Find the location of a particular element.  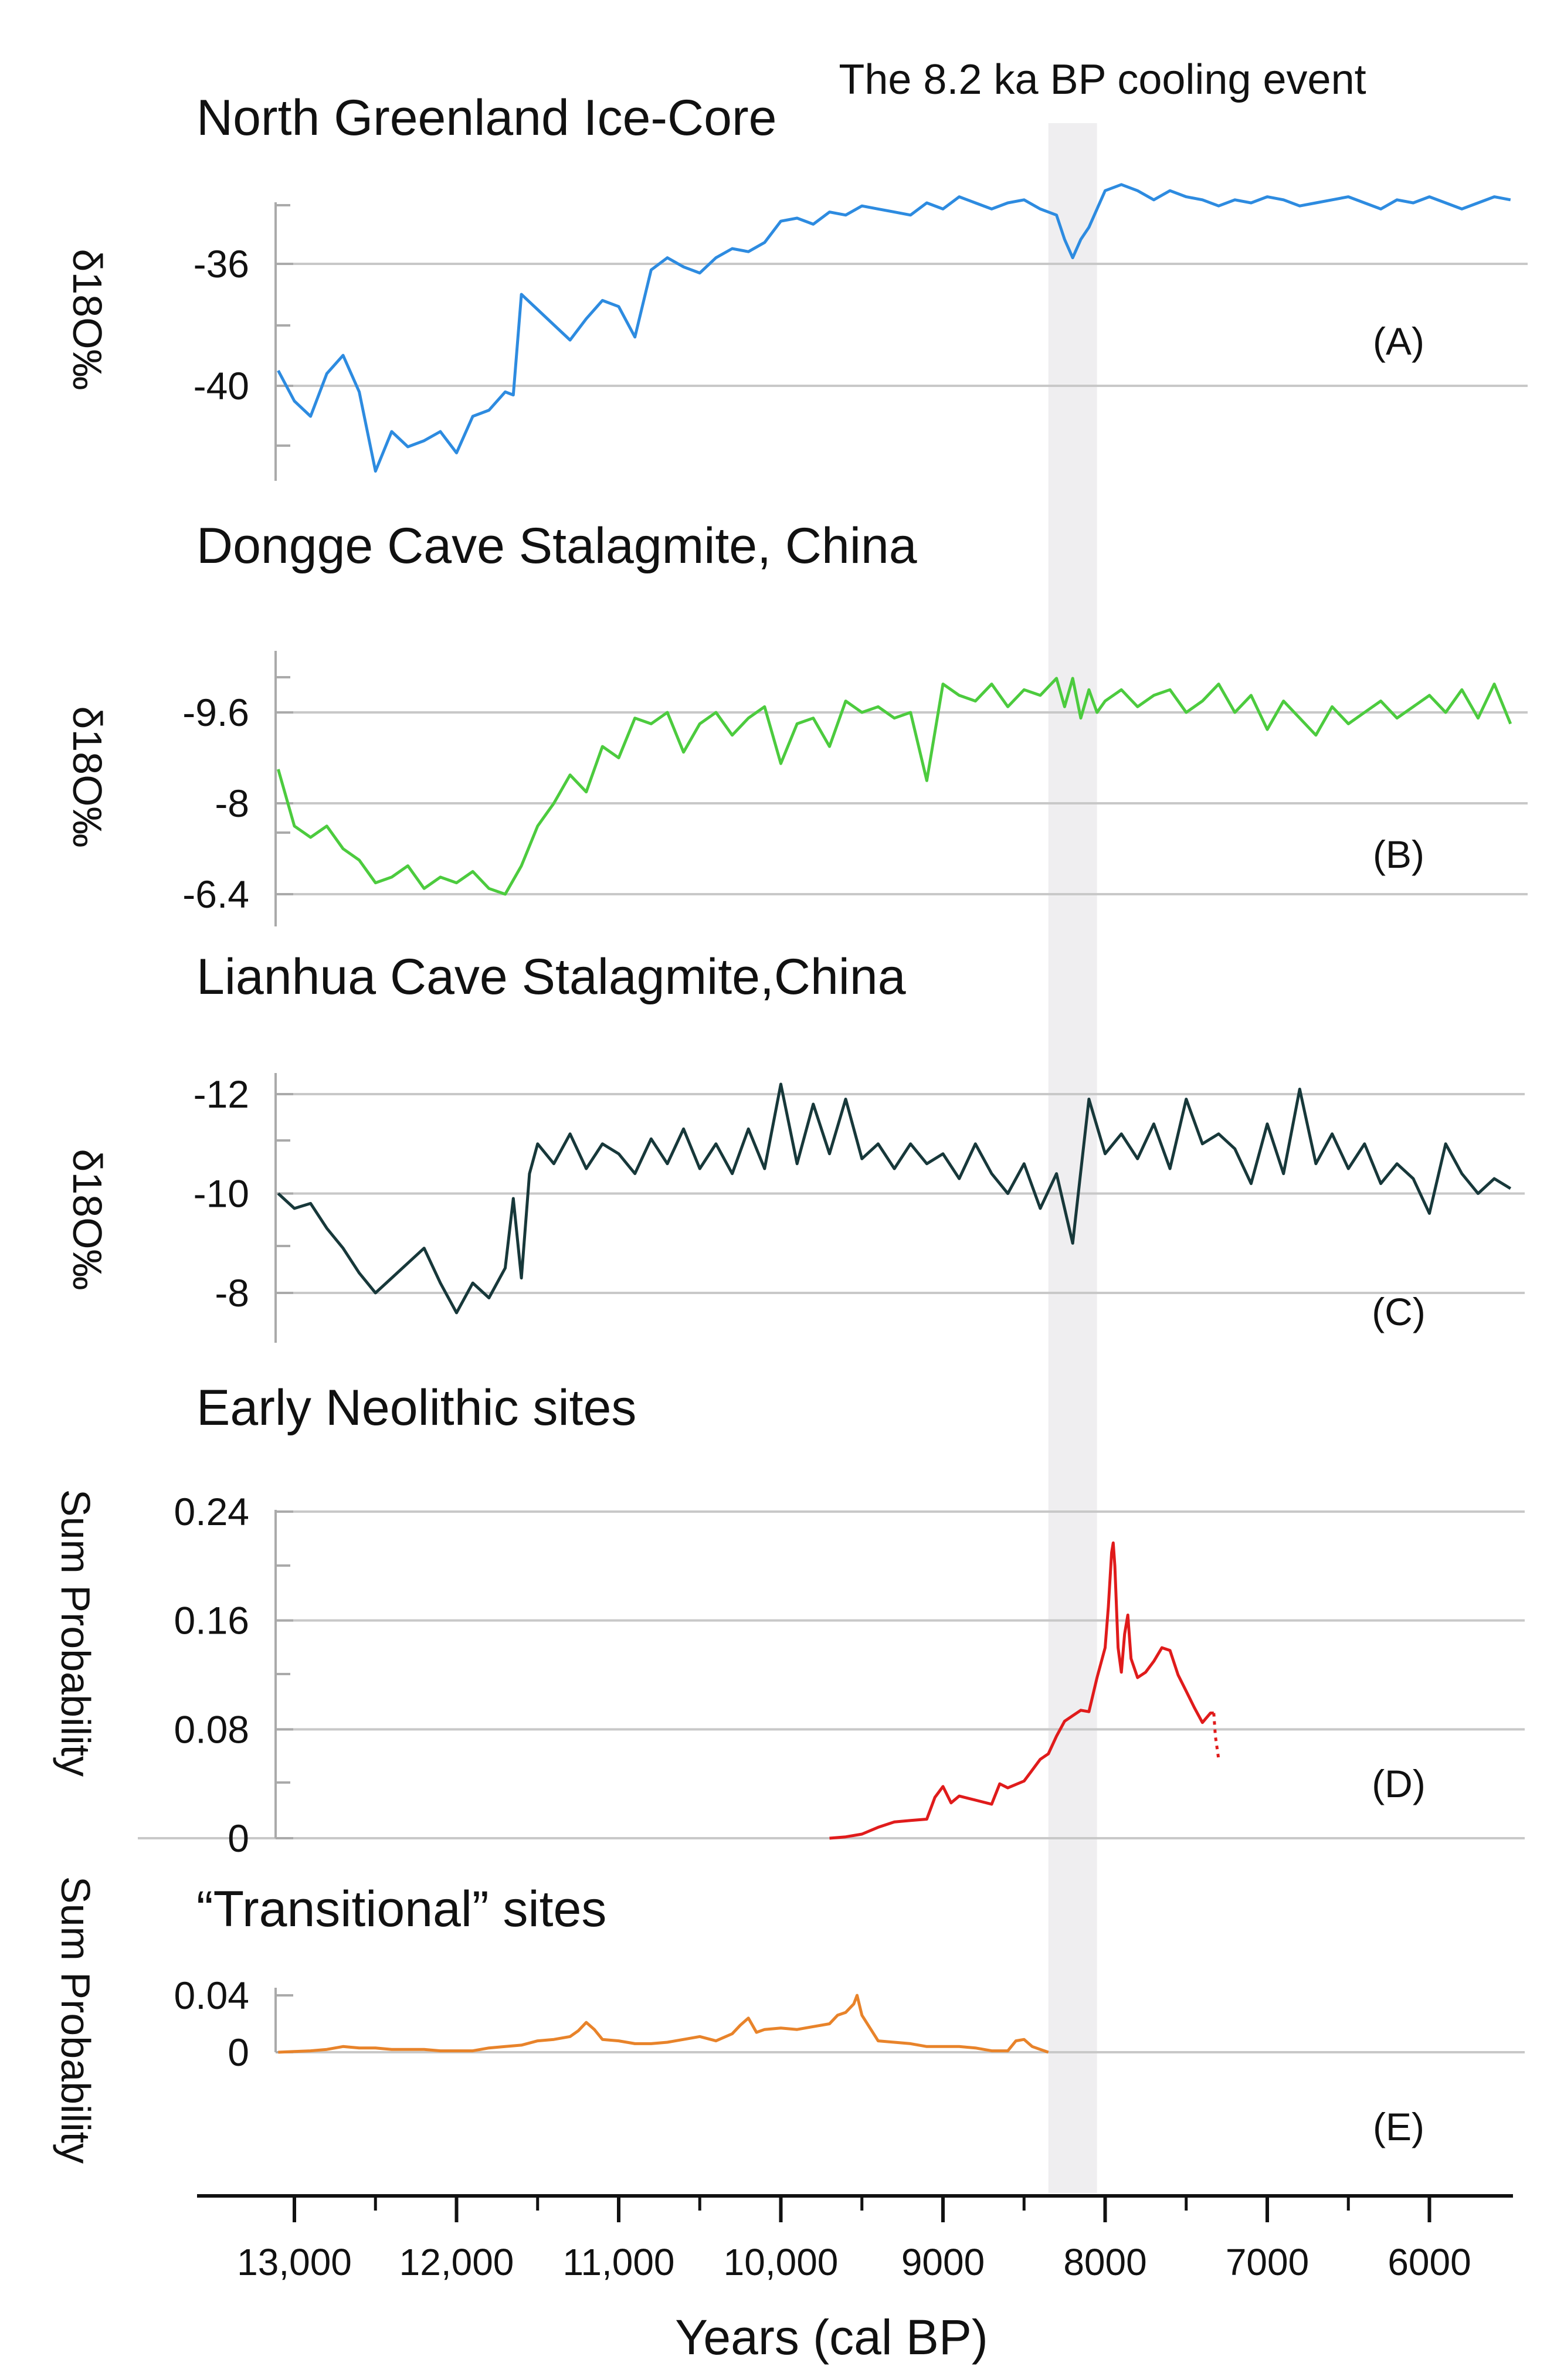

y-tick-label: 0.16 is located at coordinates (211, 1620).